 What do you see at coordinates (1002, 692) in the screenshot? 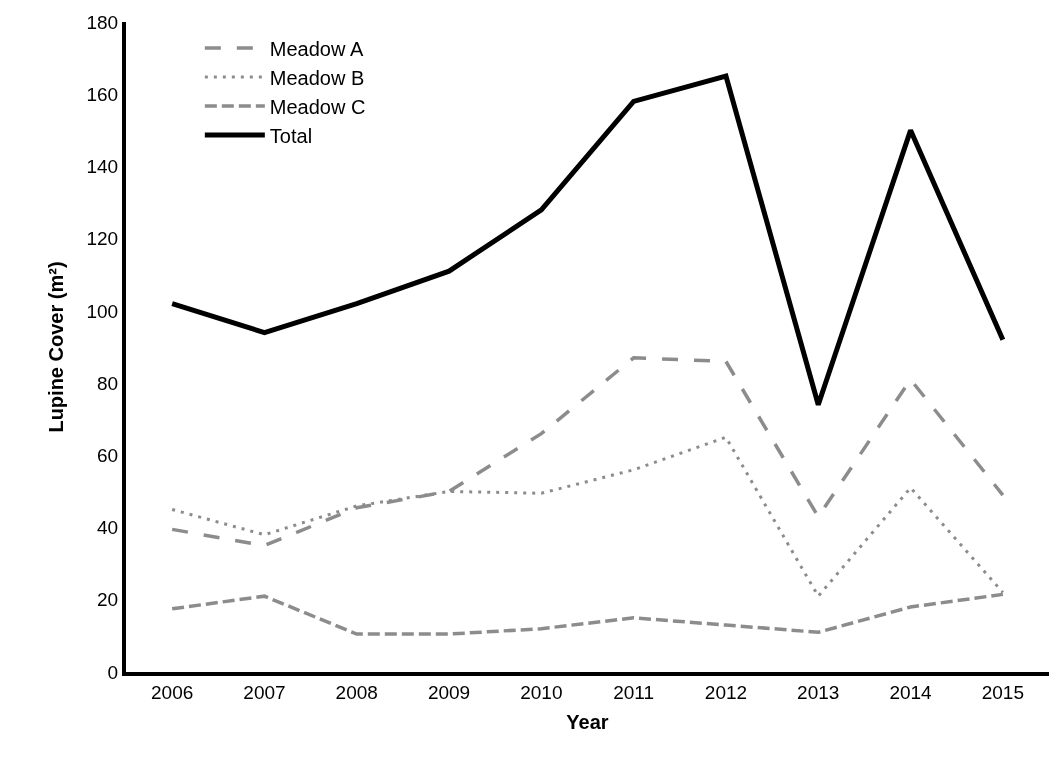
I see `x-tick-label: 2015` at bounding box center [1002, 692].